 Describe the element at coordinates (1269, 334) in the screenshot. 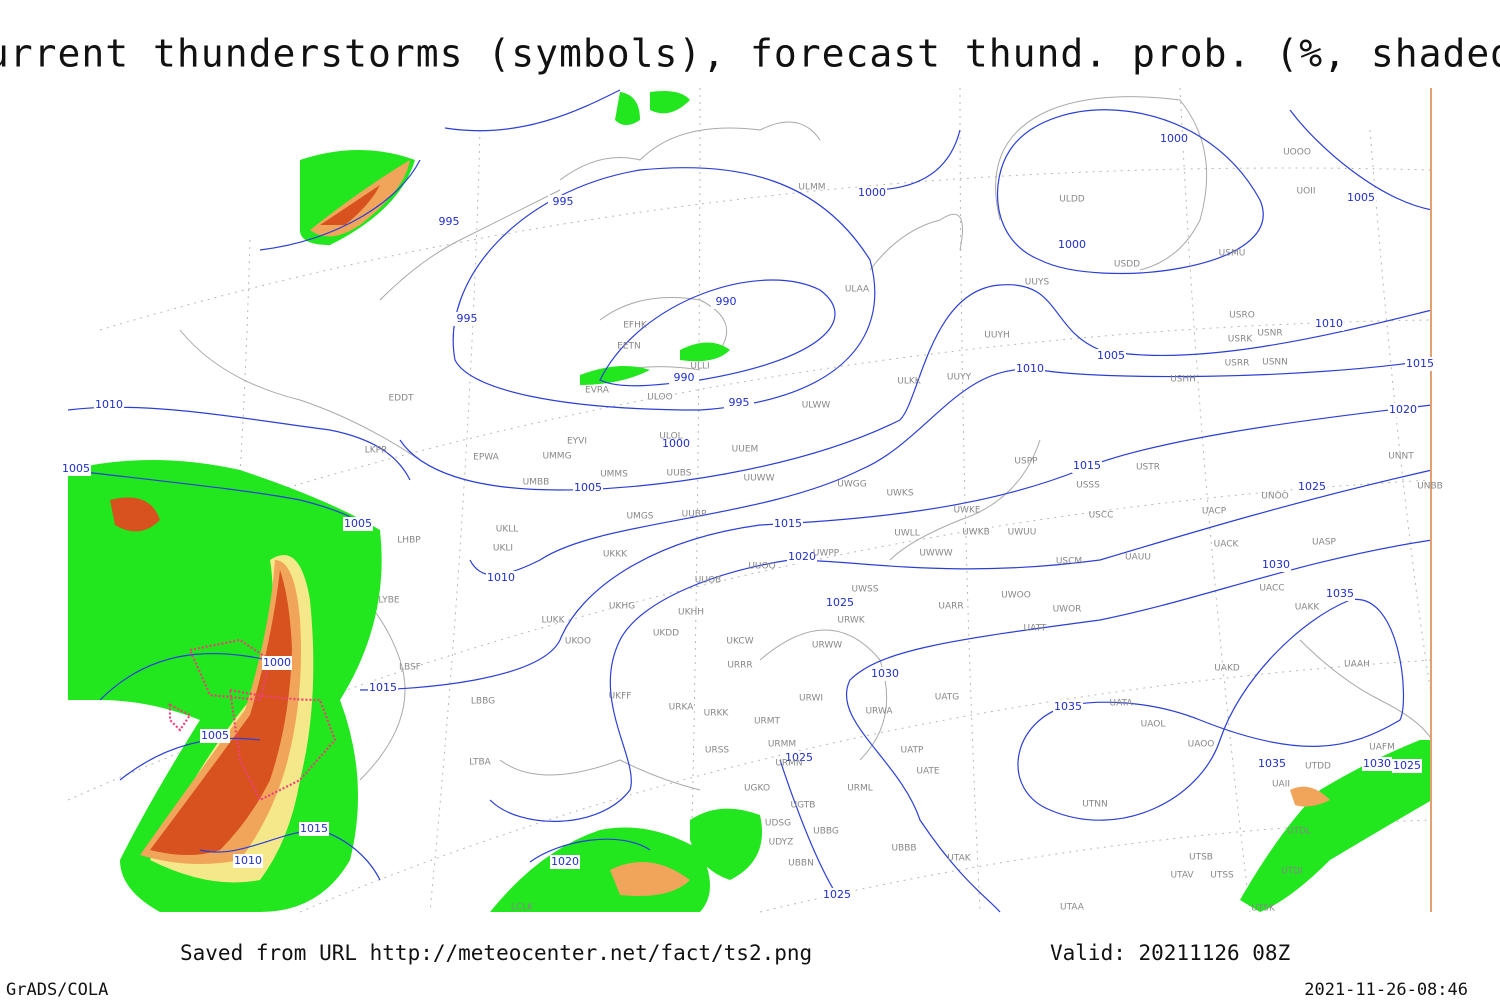

I see `station-code: USNR` at that location.